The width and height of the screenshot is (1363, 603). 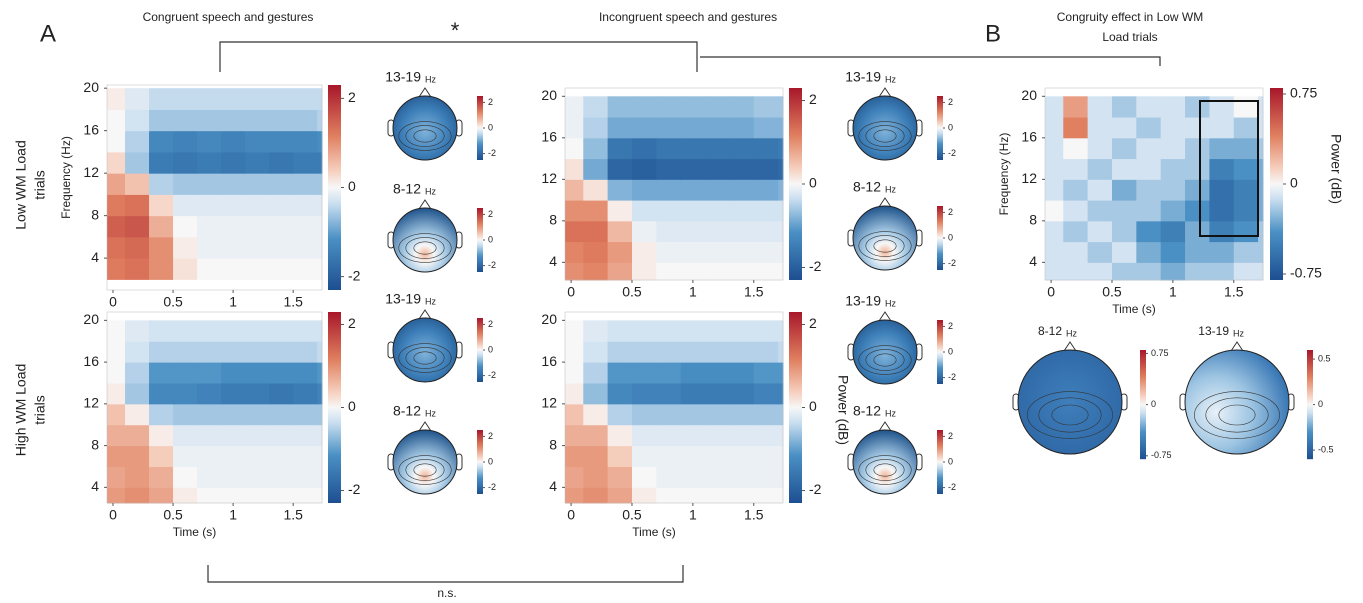 What do you see at coordinates (91, 319) in the screenshot?
I see `y-tick-label: 20` at bounding box center [91, 319].